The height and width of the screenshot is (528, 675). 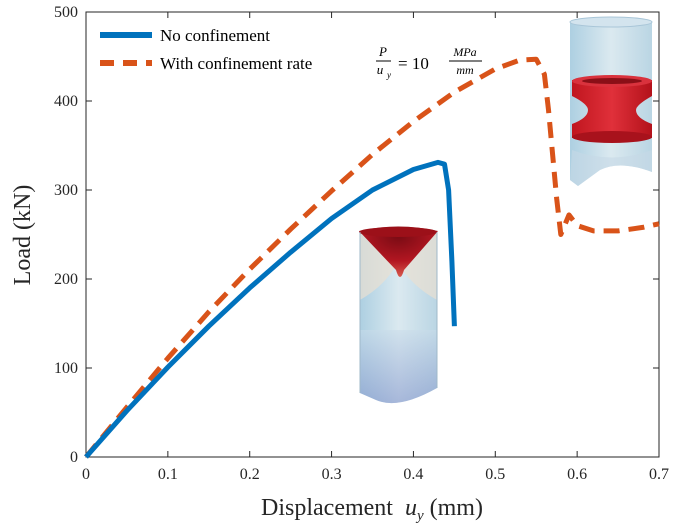 What do you see at coordinates (66, 101) in the screenshot?
I see `y-tick-label: 400` at bounding box center [66, 101].